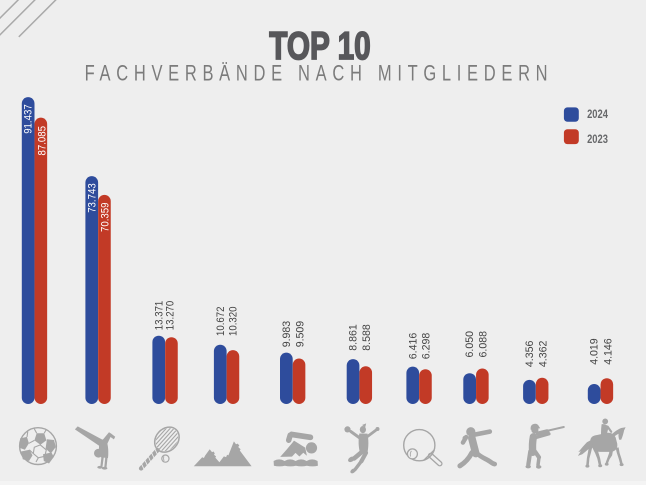  Describe the element at coordinates (595, 351) in the screenshot. I see `svg-text: 4.019` at that location.